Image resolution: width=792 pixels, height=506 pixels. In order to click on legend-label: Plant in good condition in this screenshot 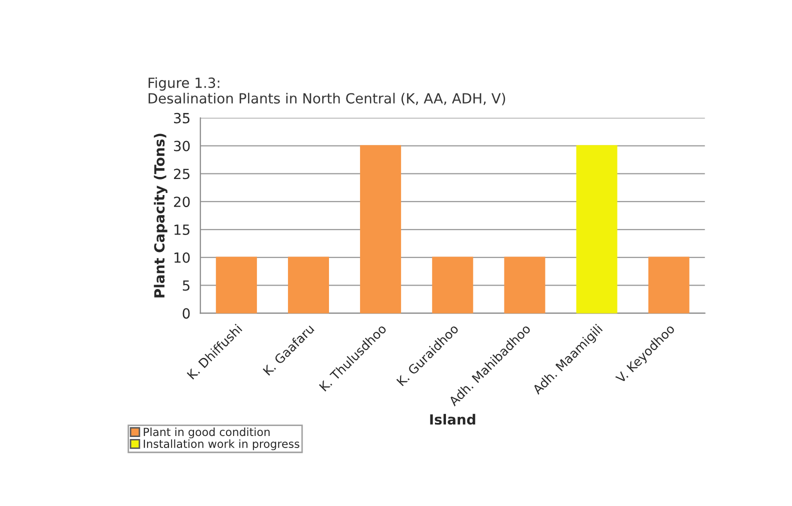, I will do `click(207, 433)`.